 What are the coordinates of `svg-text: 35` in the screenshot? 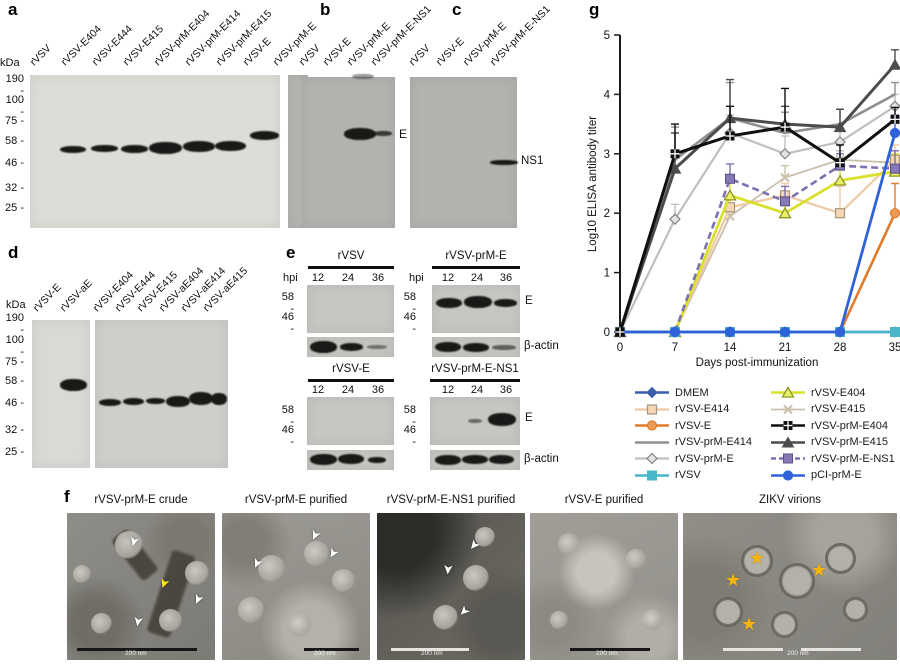 It's located at (894, 348).